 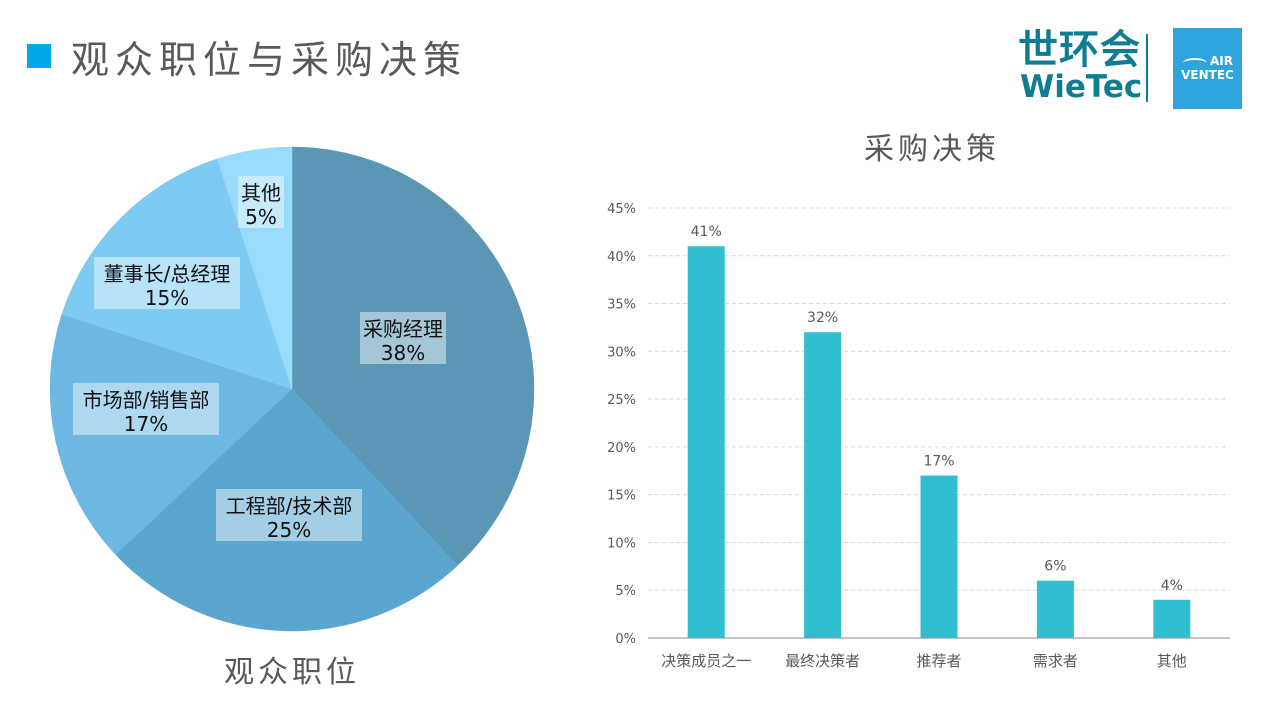 I want to click on pie-title: 观众职位, so click(x=292, y=672).